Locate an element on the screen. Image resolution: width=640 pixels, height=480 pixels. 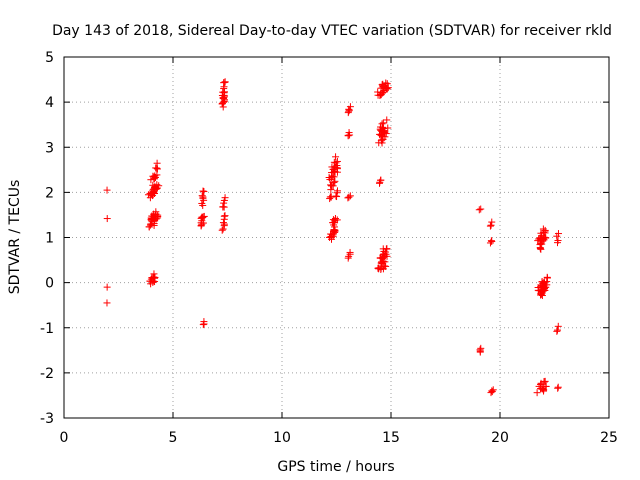
x-axis-label: GPS time / hours is located at coordinates (335, 467).